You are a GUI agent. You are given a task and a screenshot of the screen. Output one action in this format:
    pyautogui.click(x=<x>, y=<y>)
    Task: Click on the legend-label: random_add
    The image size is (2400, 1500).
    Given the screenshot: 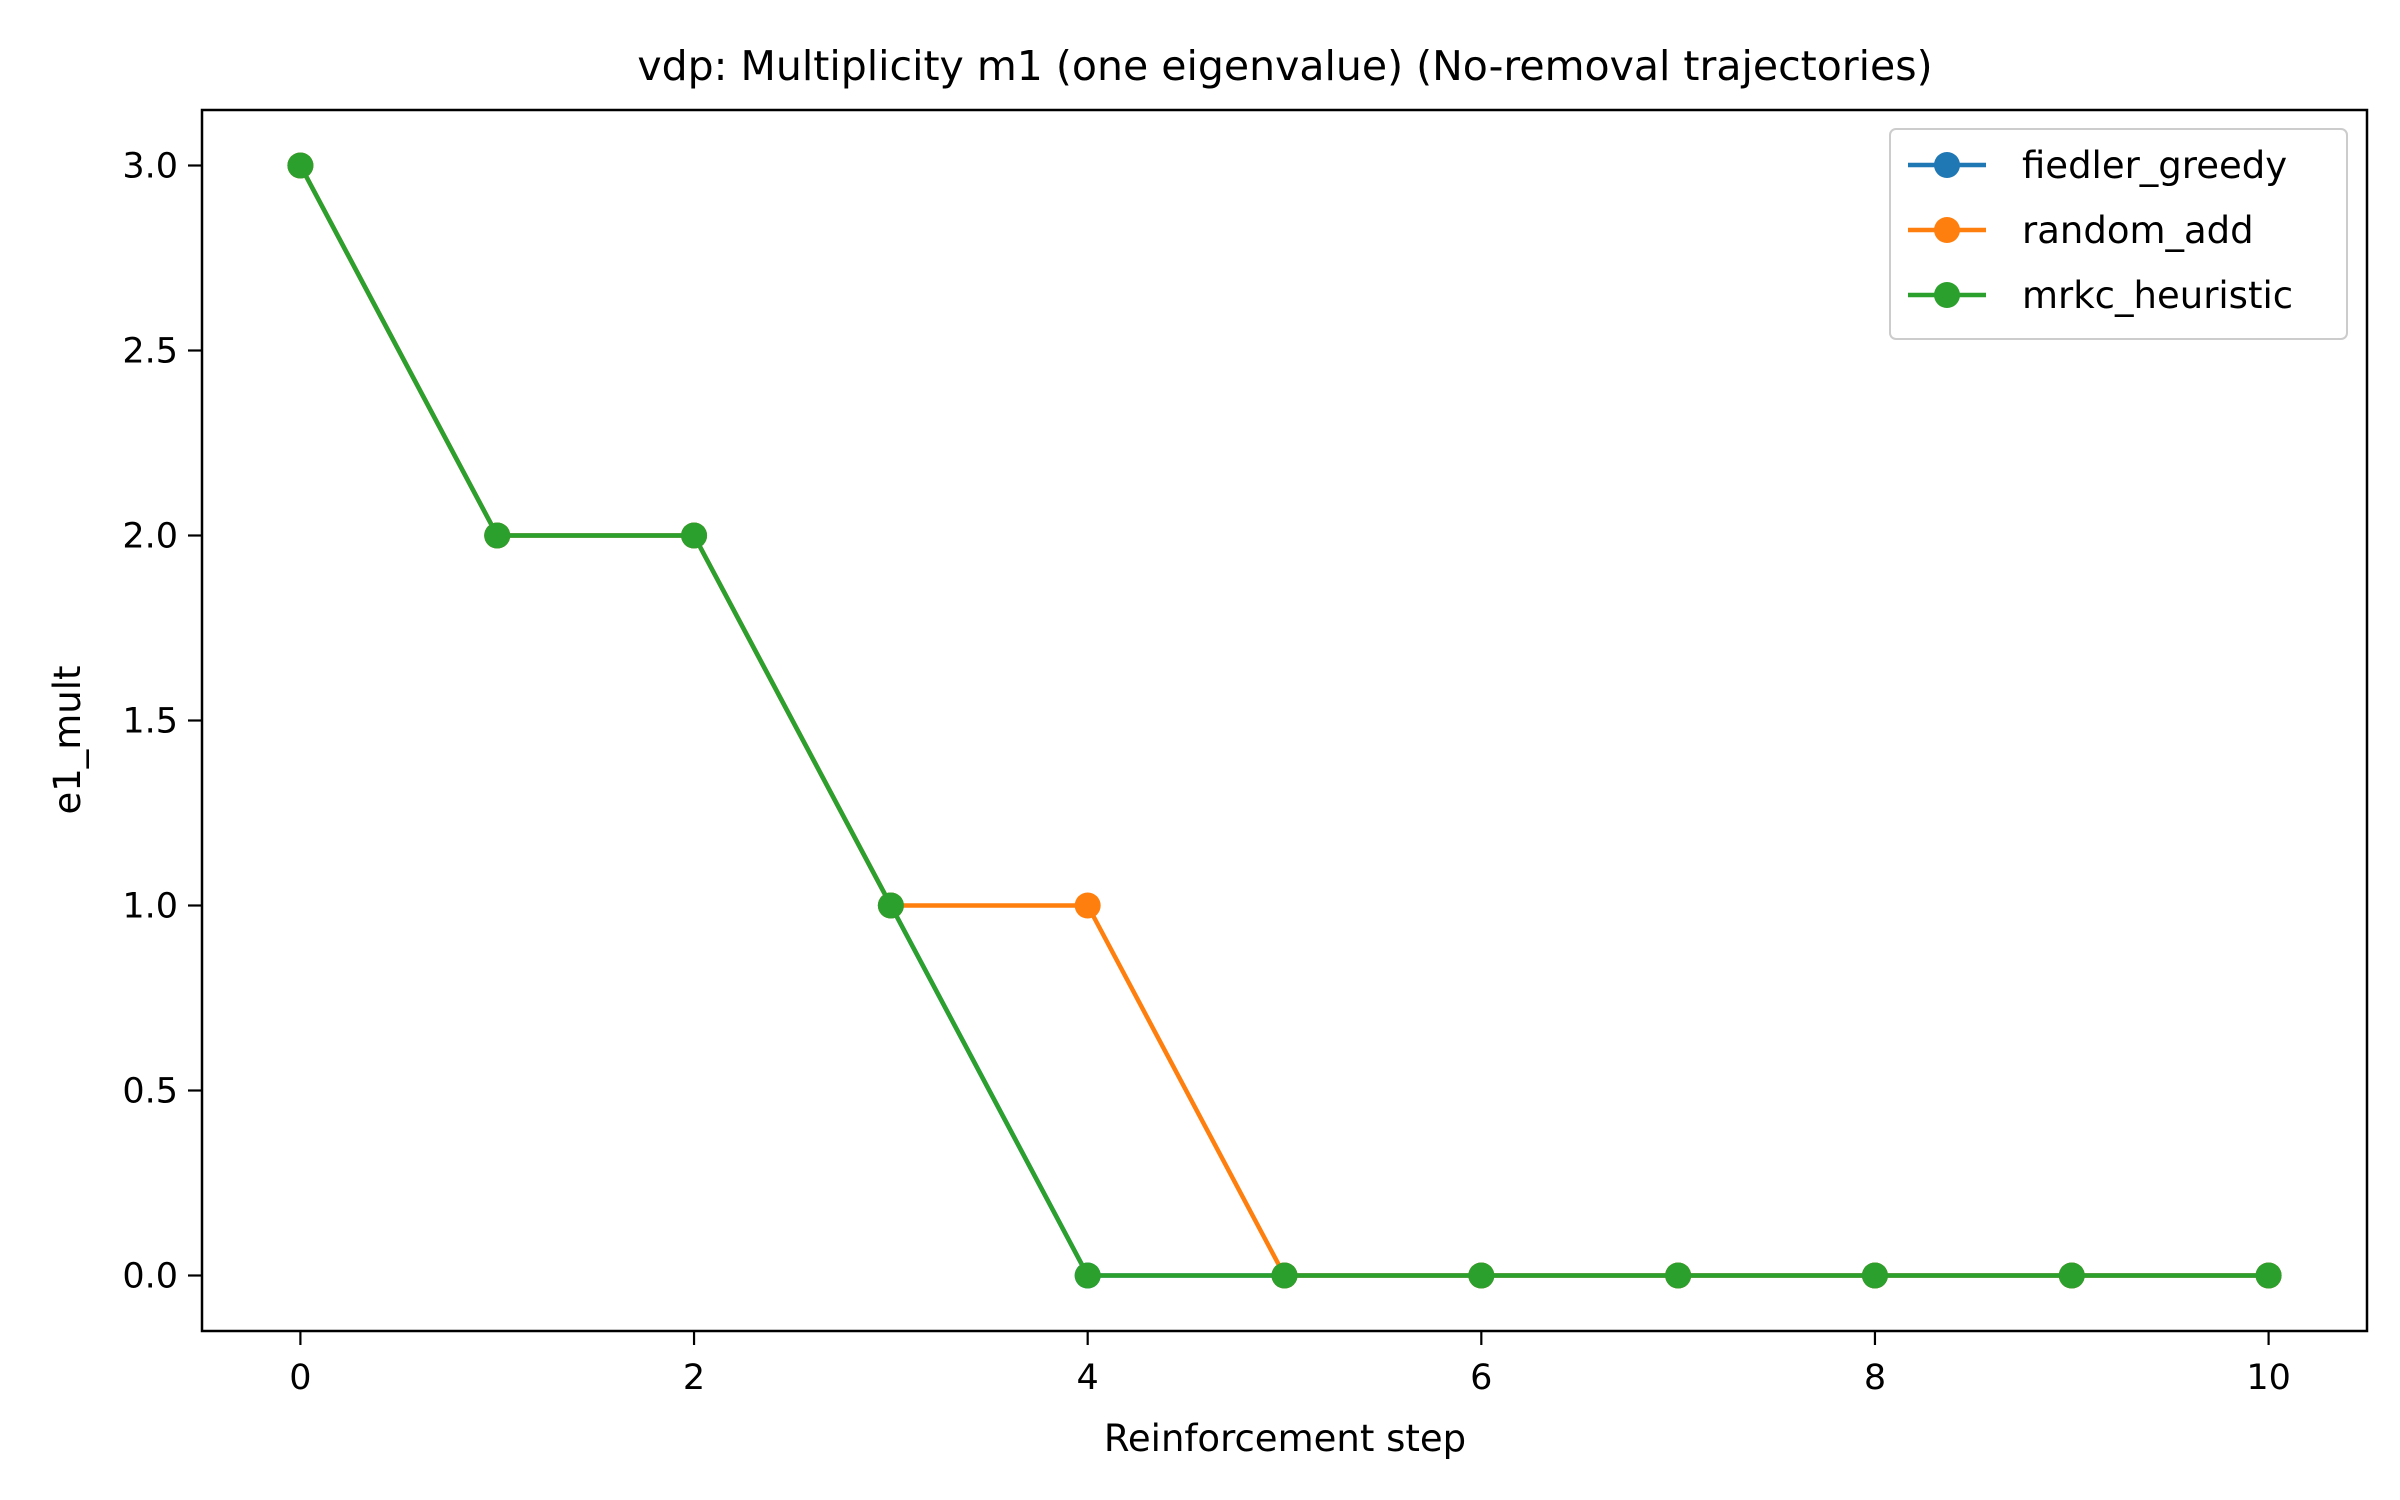 What is the action you would take?
    pyautogui.click(x=2138, y=230)
    